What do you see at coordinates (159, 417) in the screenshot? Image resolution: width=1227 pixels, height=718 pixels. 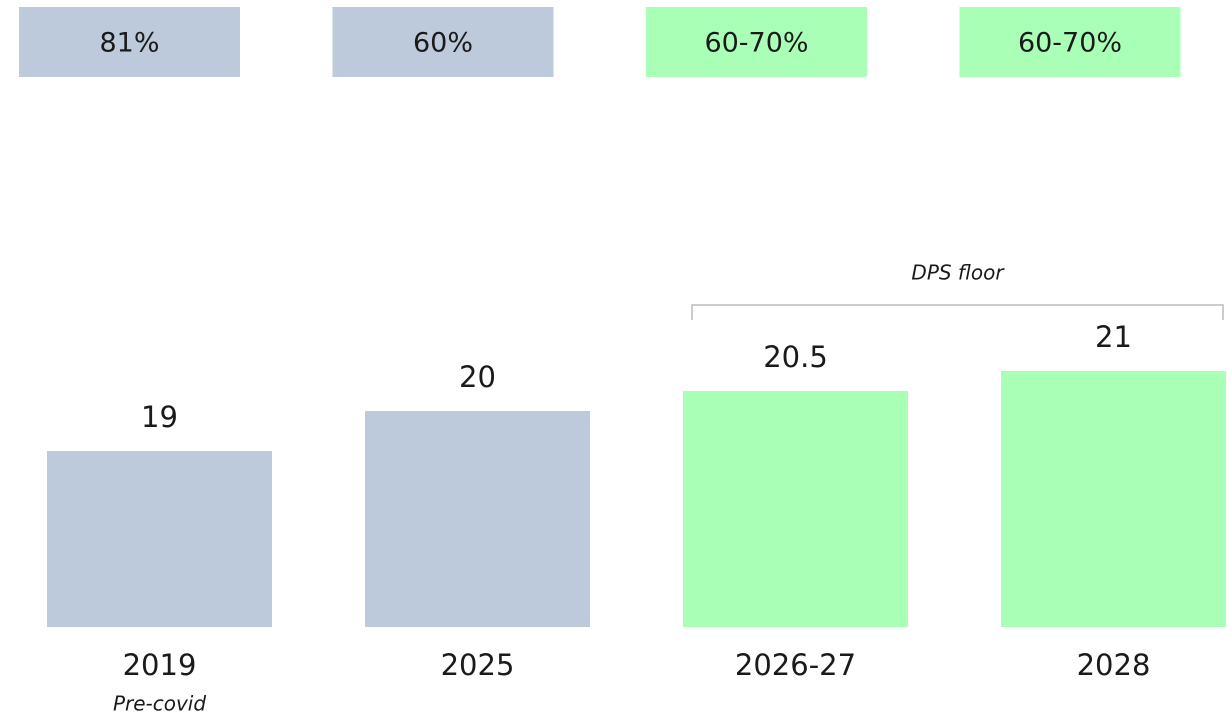 I see `value-label: 19` at bounding box center [159, 417].